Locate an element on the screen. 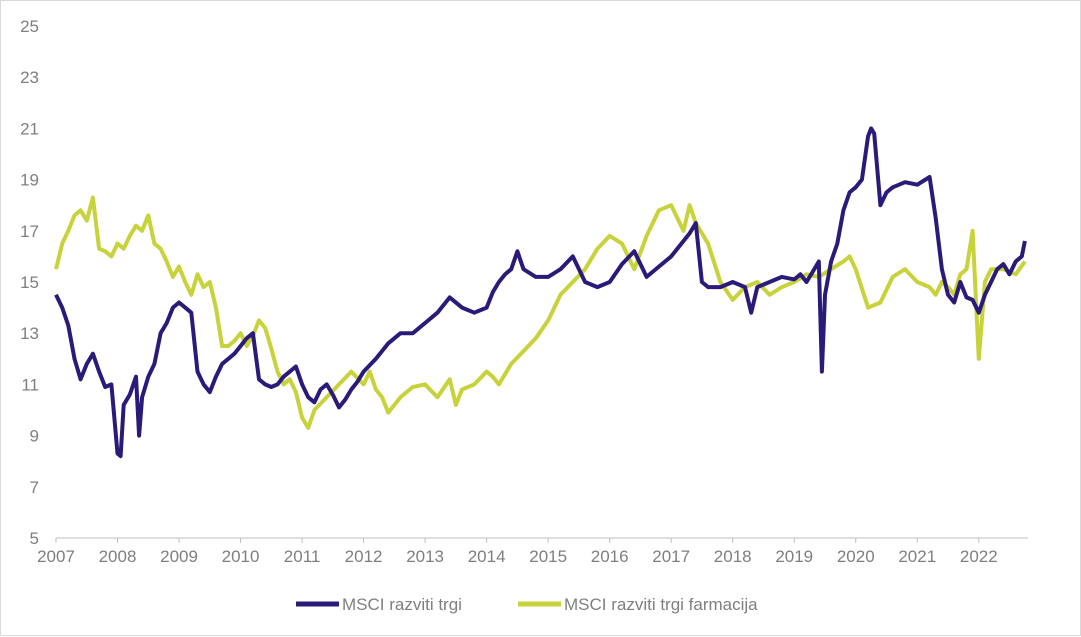 The width and height of the screenshot is (1081, 637). y-tick-label: 11 is located at coordinates (30, 384).